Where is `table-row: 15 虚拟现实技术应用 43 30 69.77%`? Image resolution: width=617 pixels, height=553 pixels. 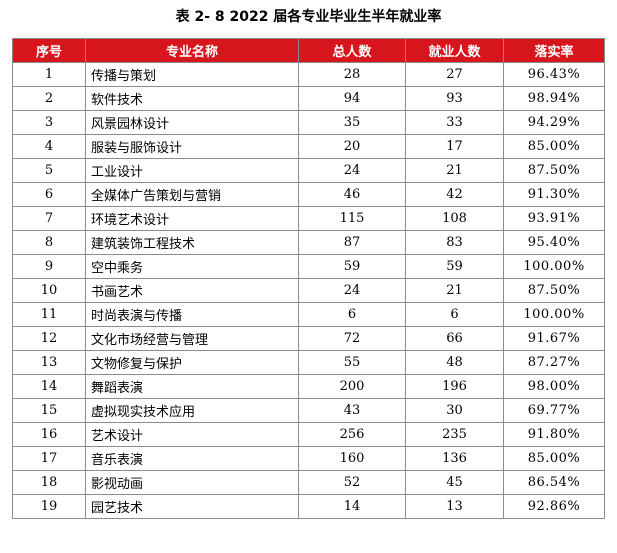 table-row: 15 虚拟现实技术应用 43 30 69.77% is located at coordinates (308, 410).